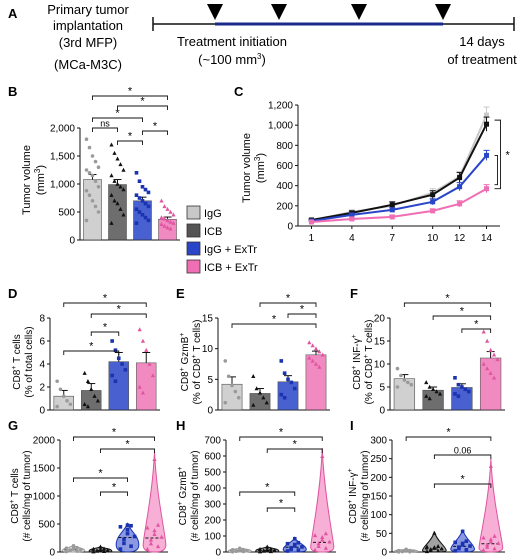 Image resolution: width=520 pixels, height=560 pixels. What do you see at coordinates (42, 342) in the screenshot?
I see `y-tick-label: 6` at bounding box center [42, 342].